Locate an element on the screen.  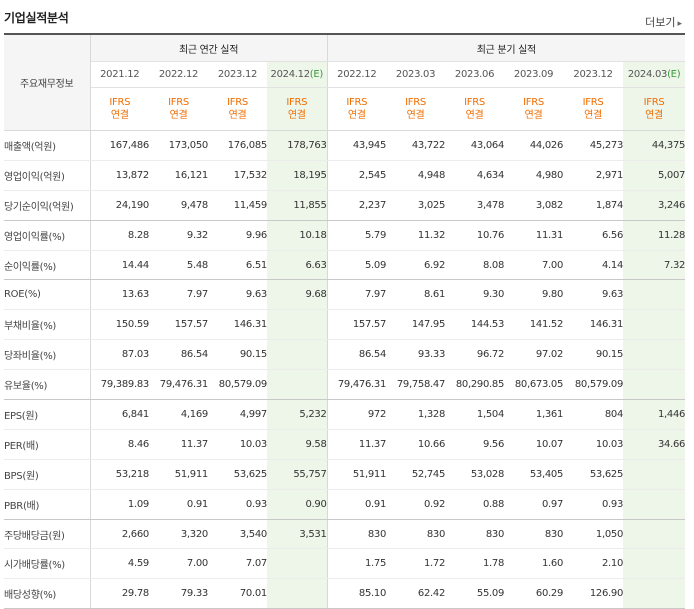
period-date: 2023.03 is located at coordinates (415, 74).